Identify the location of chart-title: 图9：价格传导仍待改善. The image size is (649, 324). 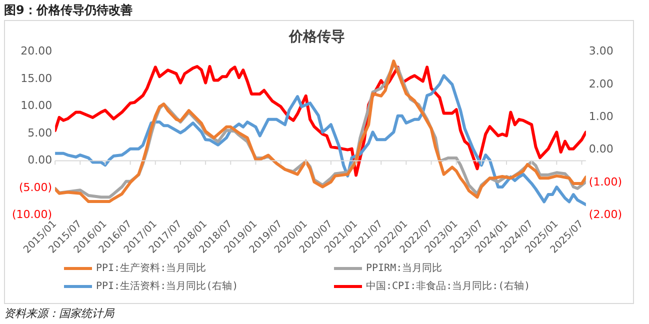
(68, 10).